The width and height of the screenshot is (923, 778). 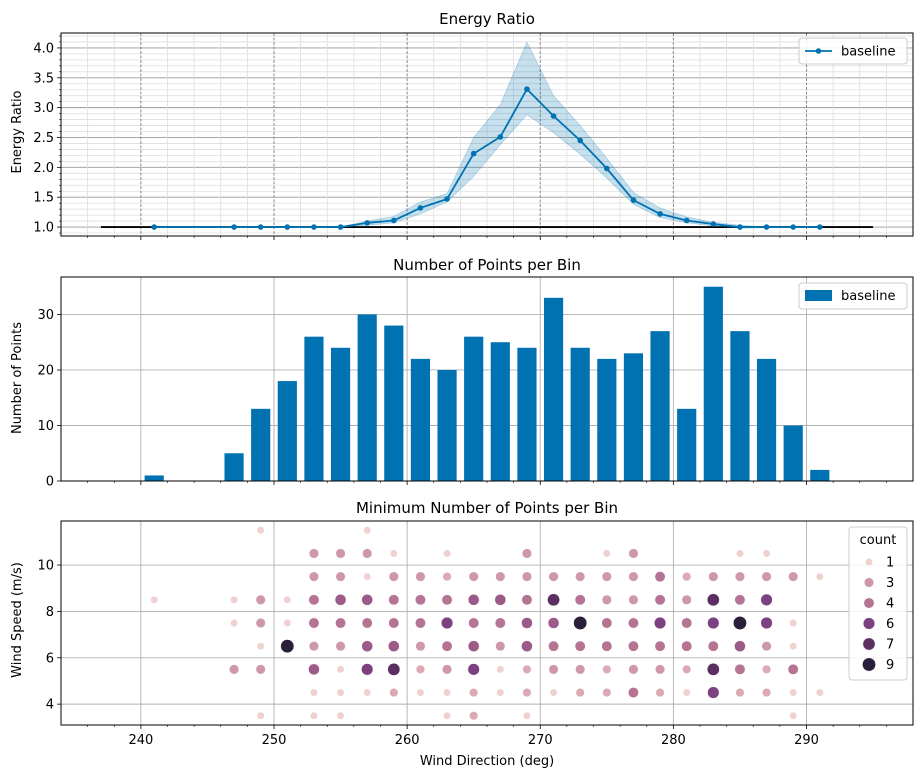 What do you see at coordinates (43, 228) in the screenshot?
I see `energy-ratio-ytick-label: 1.0` at bounding box center [43, 228].